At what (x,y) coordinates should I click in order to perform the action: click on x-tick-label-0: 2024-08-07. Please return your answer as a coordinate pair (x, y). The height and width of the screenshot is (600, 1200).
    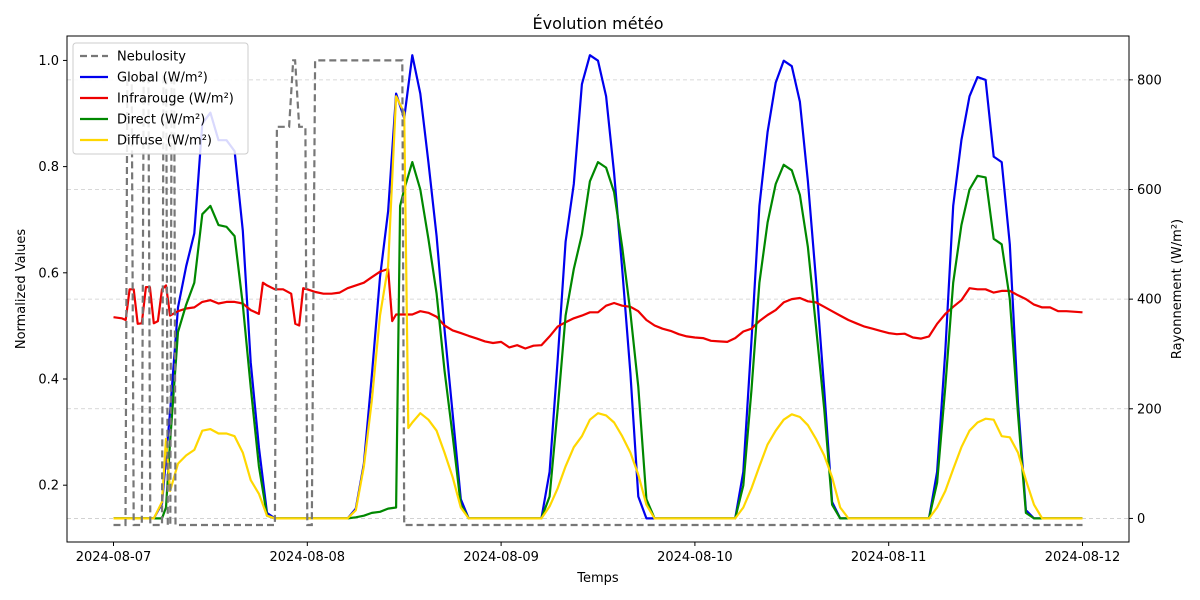
    Looking at the image, I should click on (114, 557).